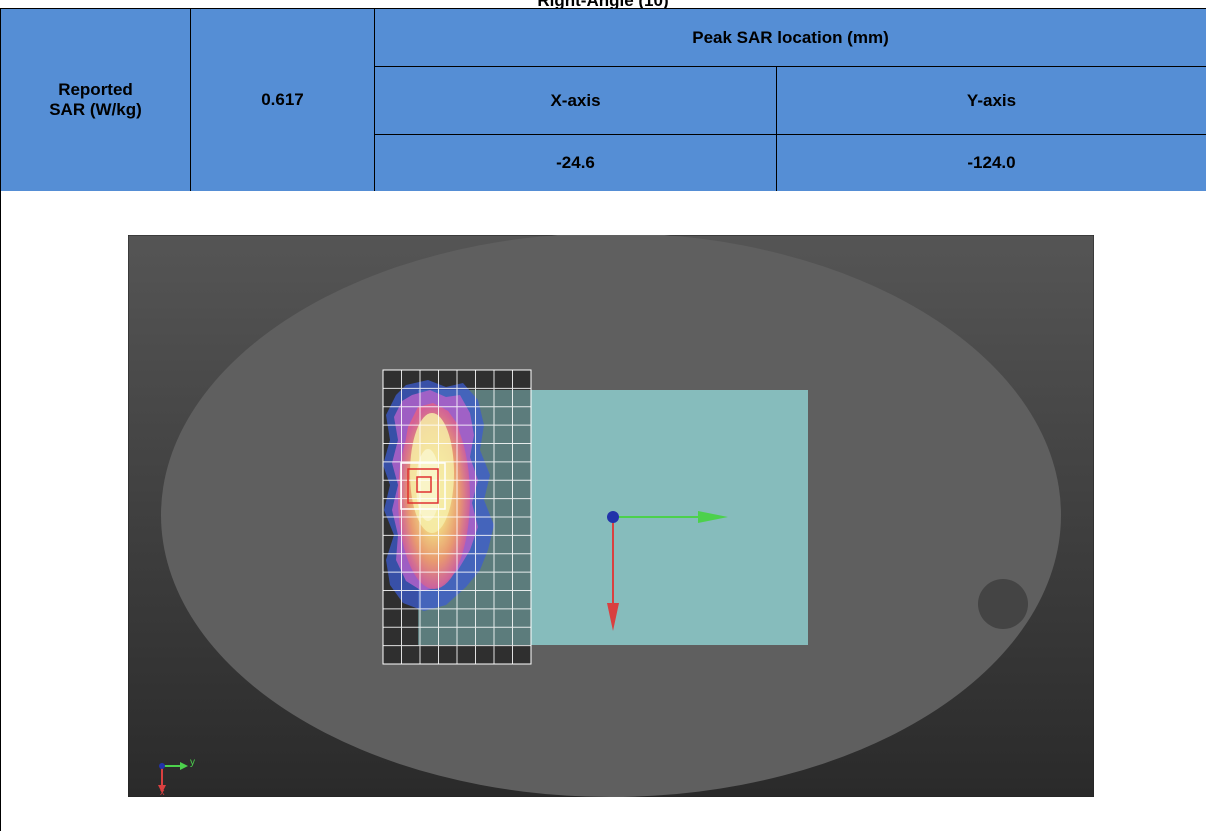 This screenshot has height=831, width=1206. I want to click on peak-sar-location-header: Peak SAR location (mm), so click(790, 37).